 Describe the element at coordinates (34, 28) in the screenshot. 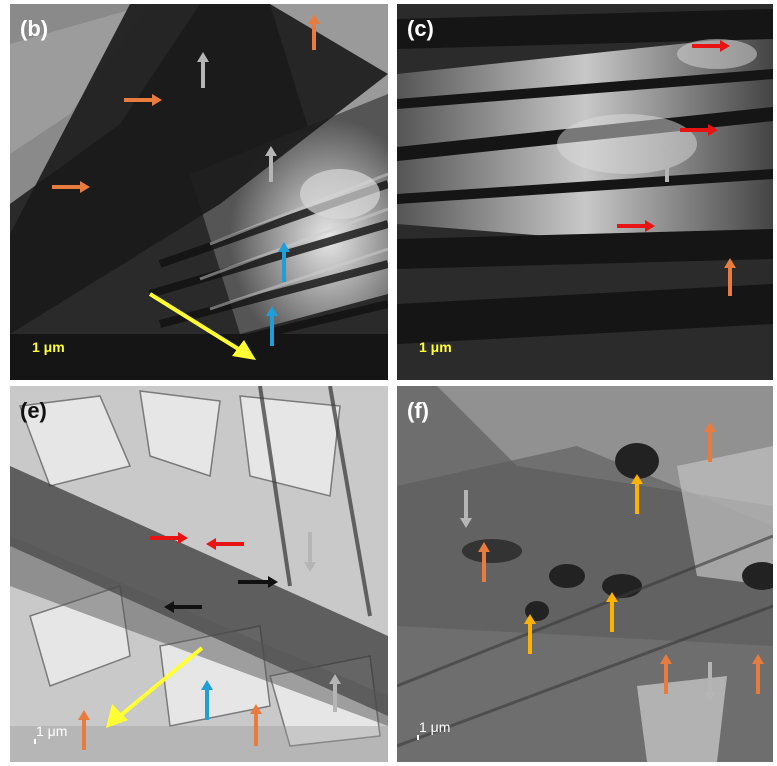

I see `panel-label: (b)` at that location.